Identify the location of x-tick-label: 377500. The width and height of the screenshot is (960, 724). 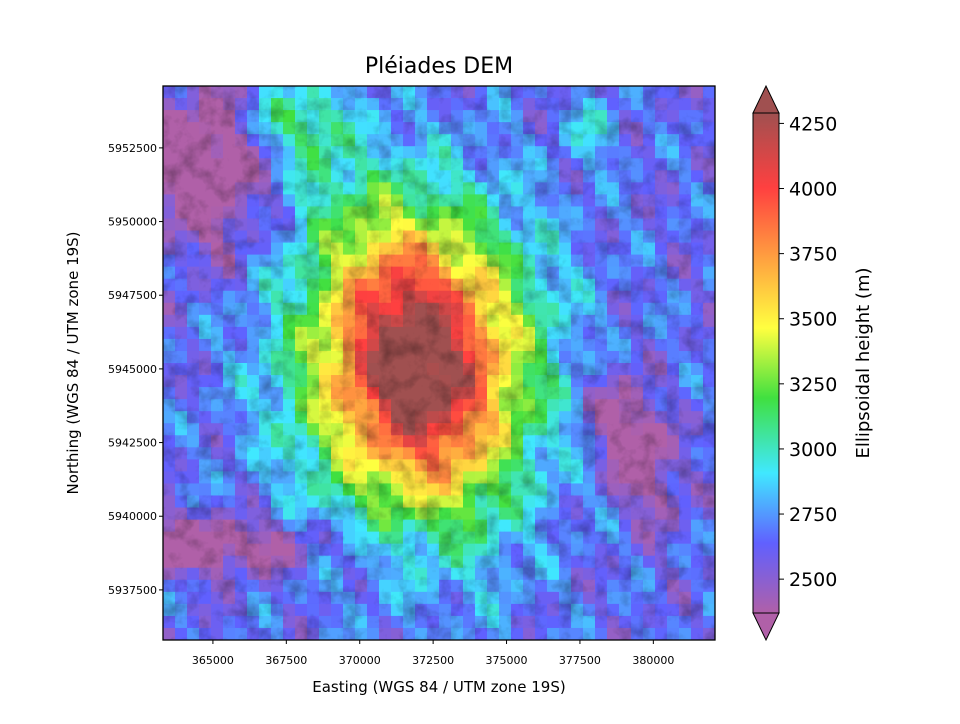
(580, 660).